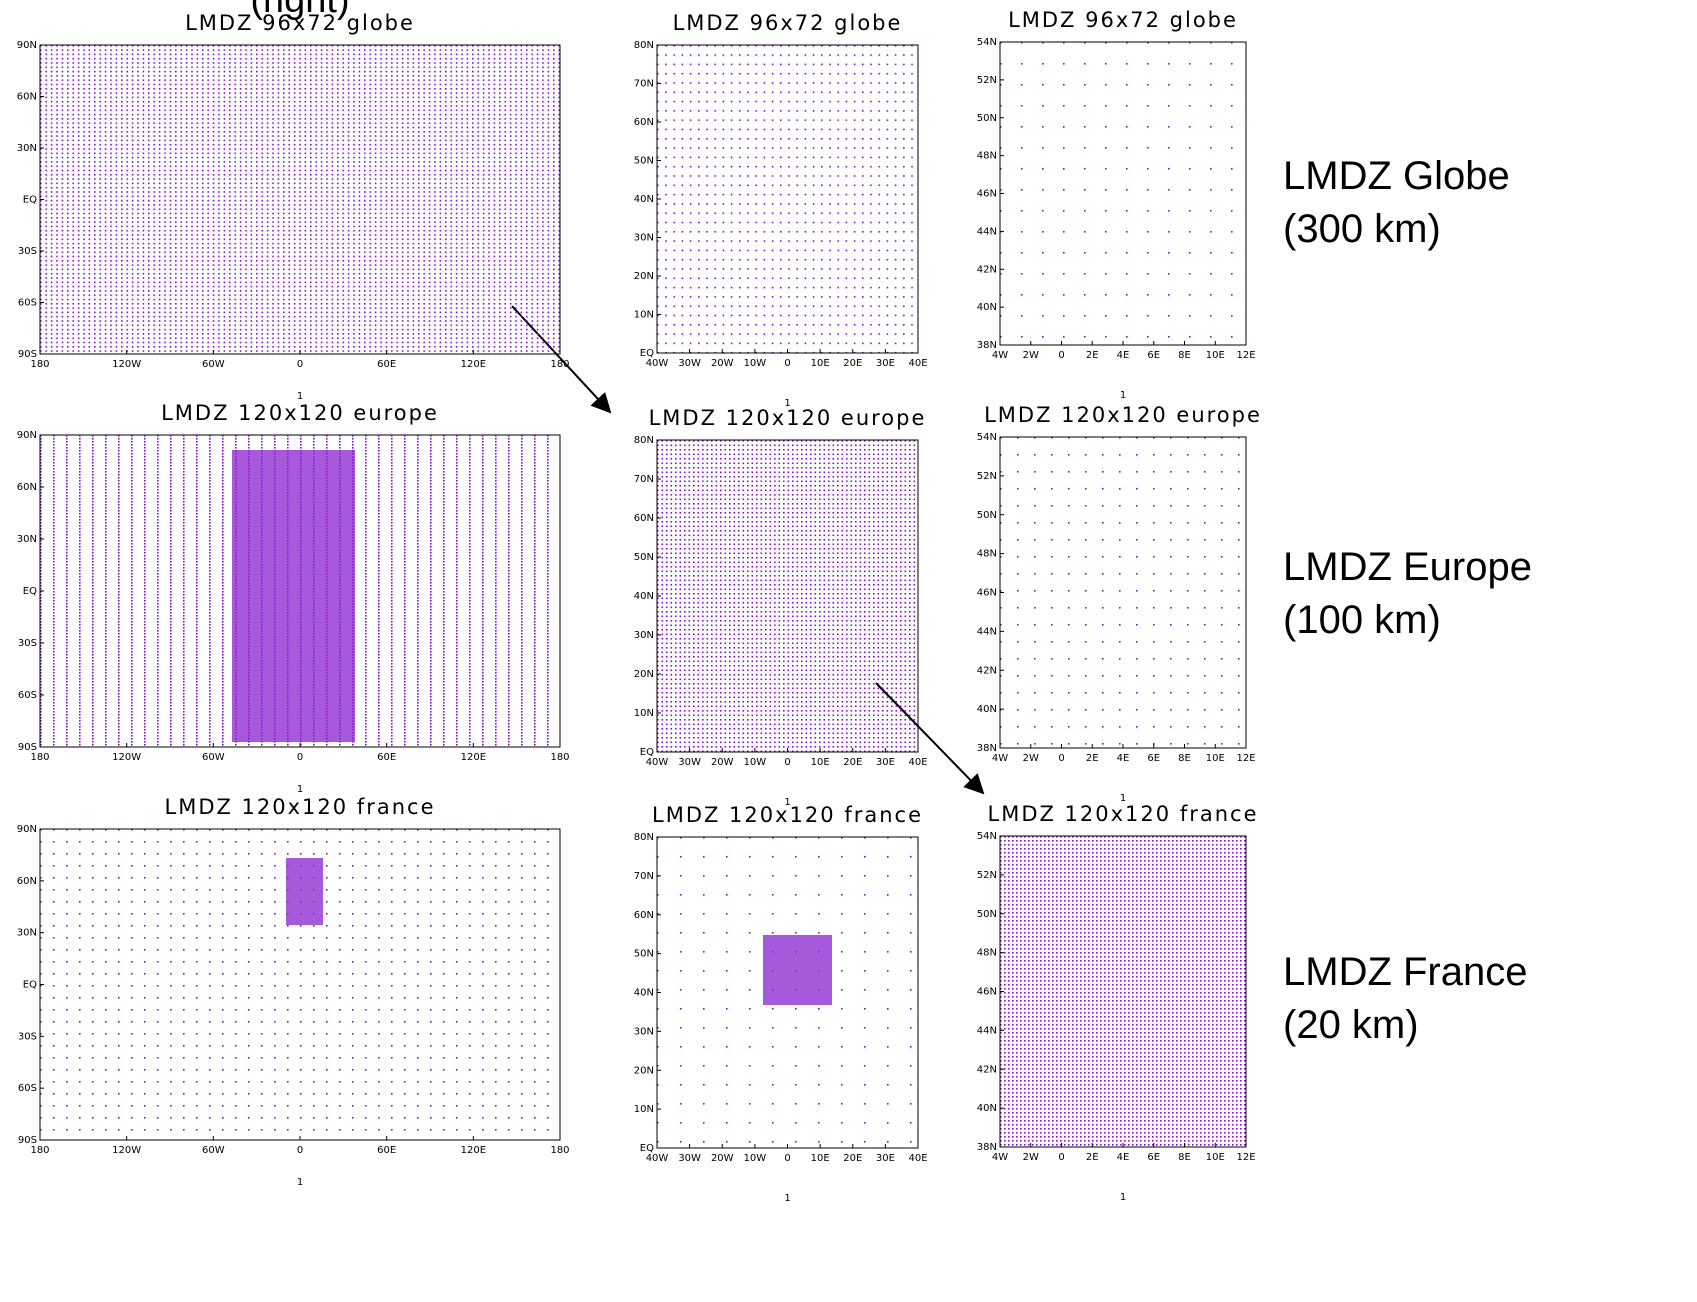  I want to click on x-tick-label: 120E, so click(473, 757).